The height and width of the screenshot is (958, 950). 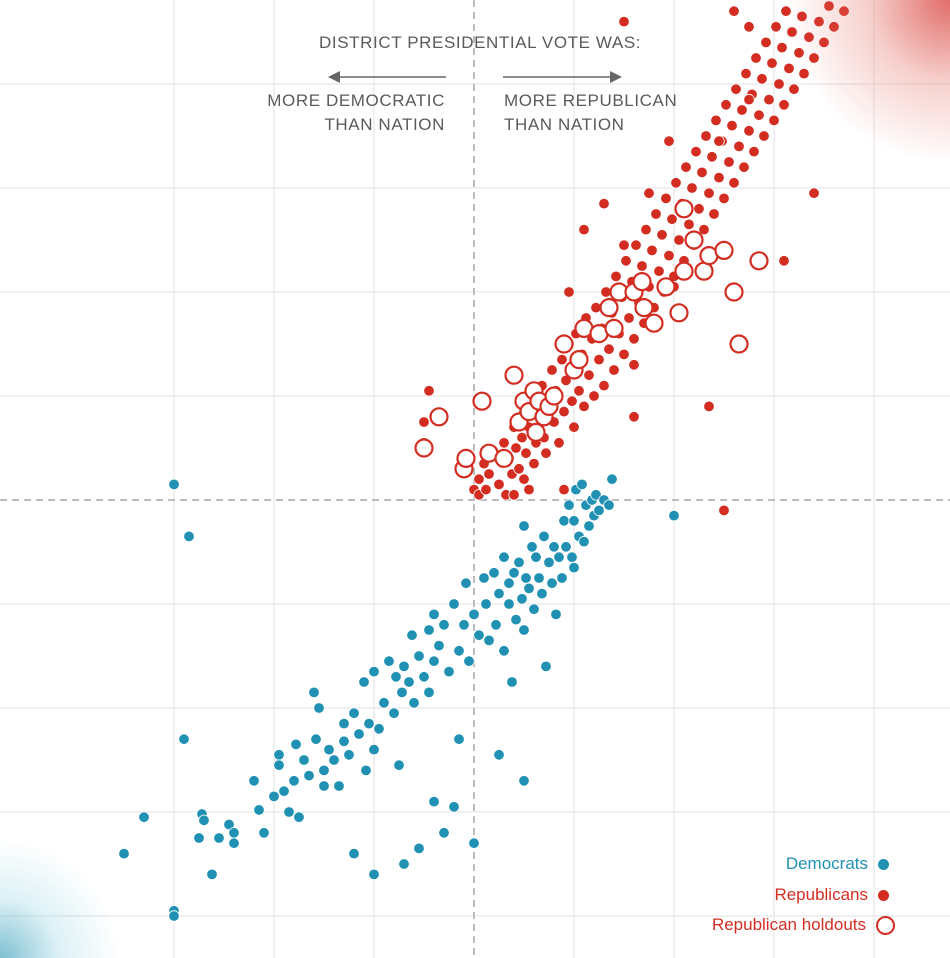 I want to click on annotation-more-republican: MORE REPUBLICAN THAN NATION, so click(x=590, y=113).